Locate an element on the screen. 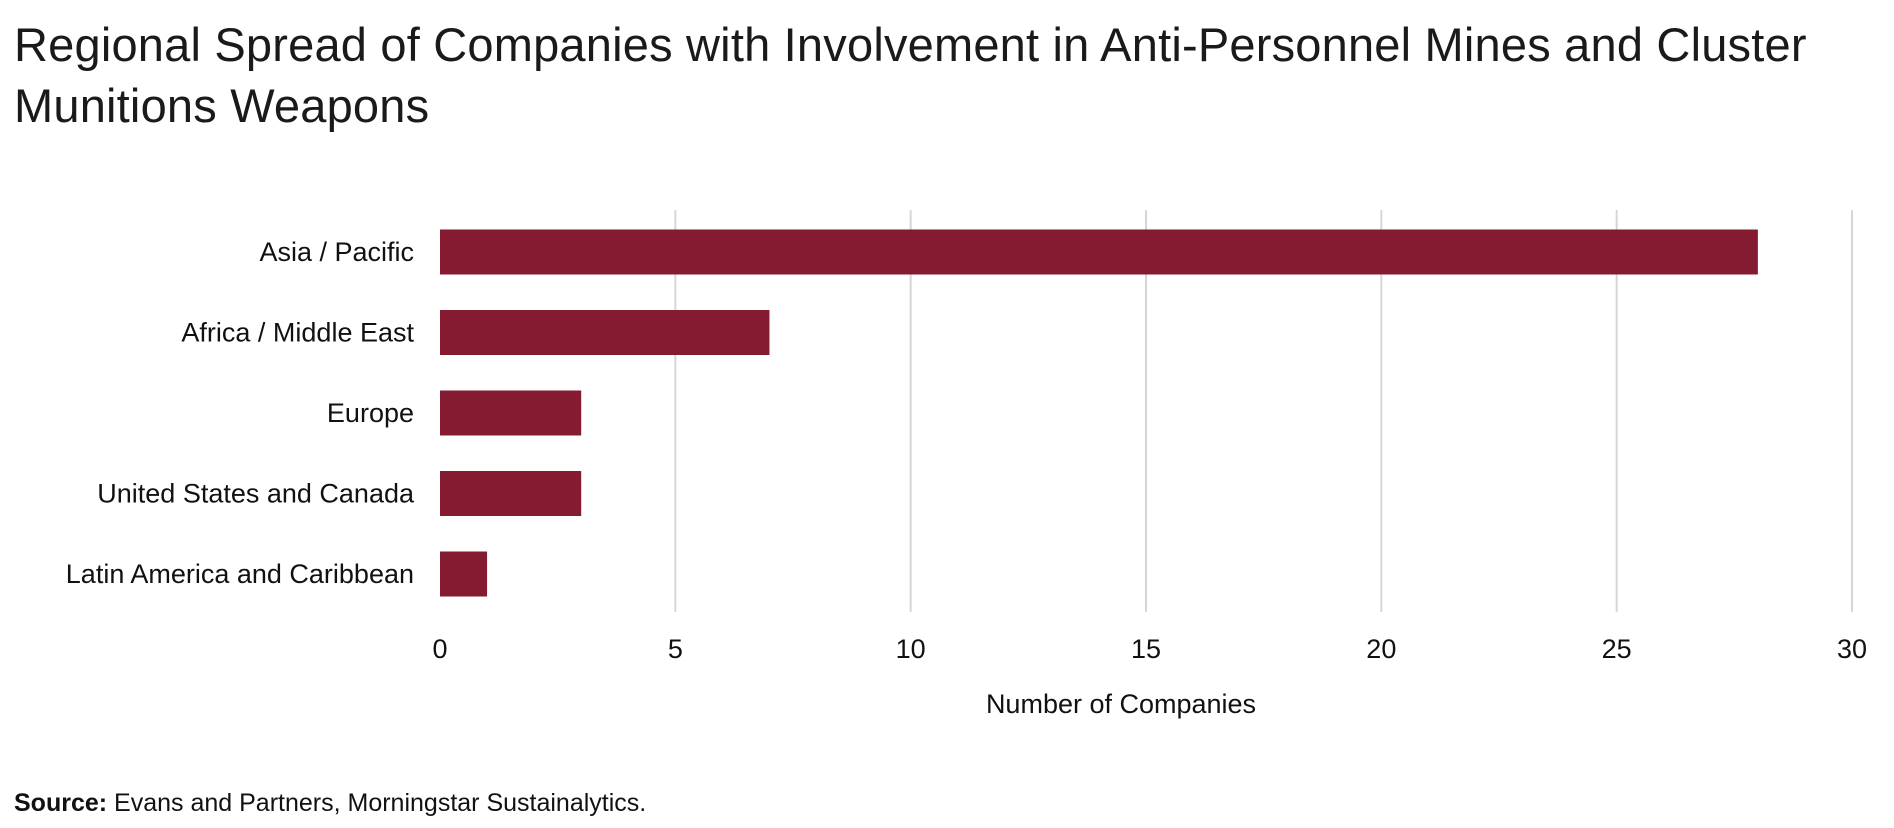 The width and height of the screenshot is (1894, 828). x-tick-label: 10 is located at coordinates (911, 649).